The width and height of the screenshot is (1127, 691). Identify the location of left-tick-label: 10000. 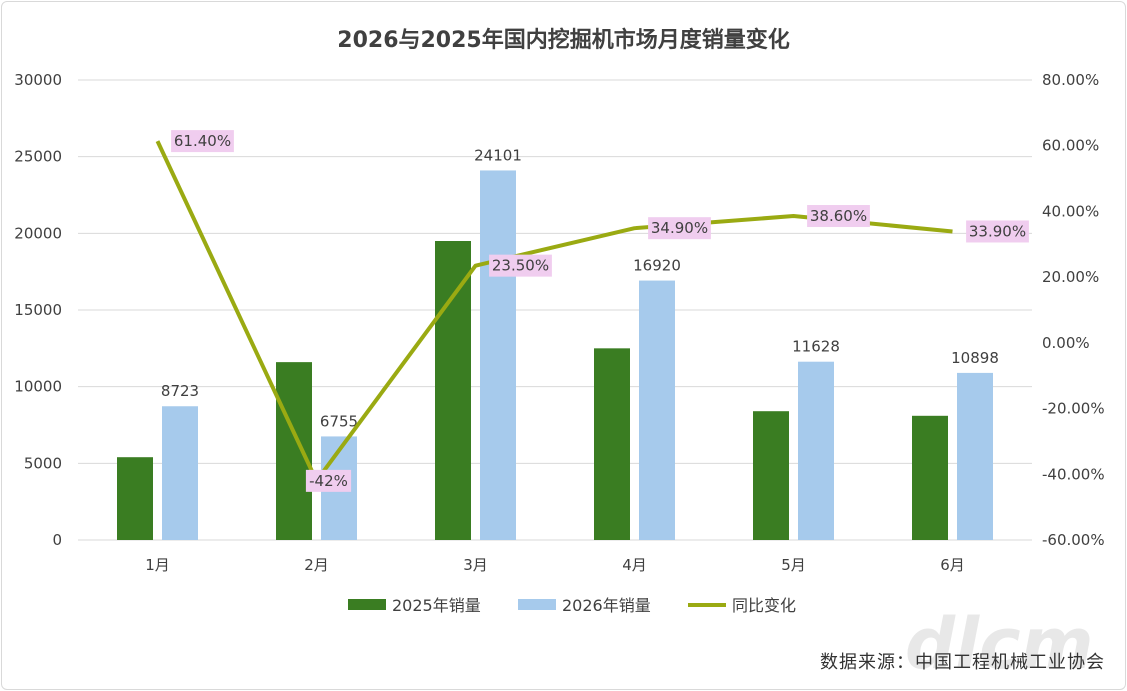
(38, 387).